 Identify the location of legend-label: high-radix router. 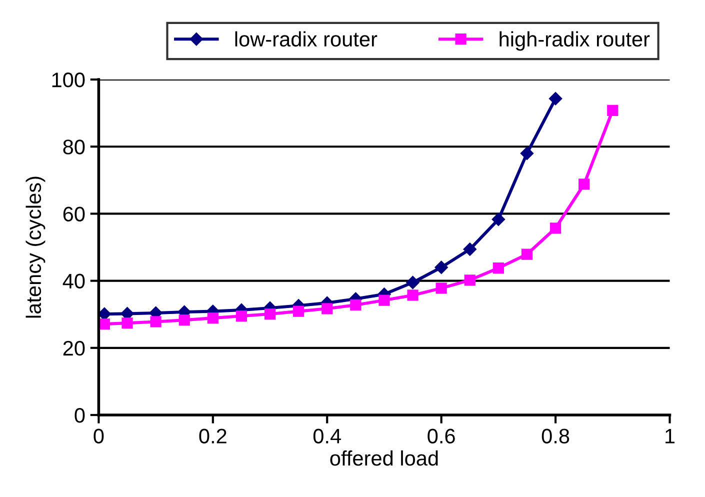
(575, 41).